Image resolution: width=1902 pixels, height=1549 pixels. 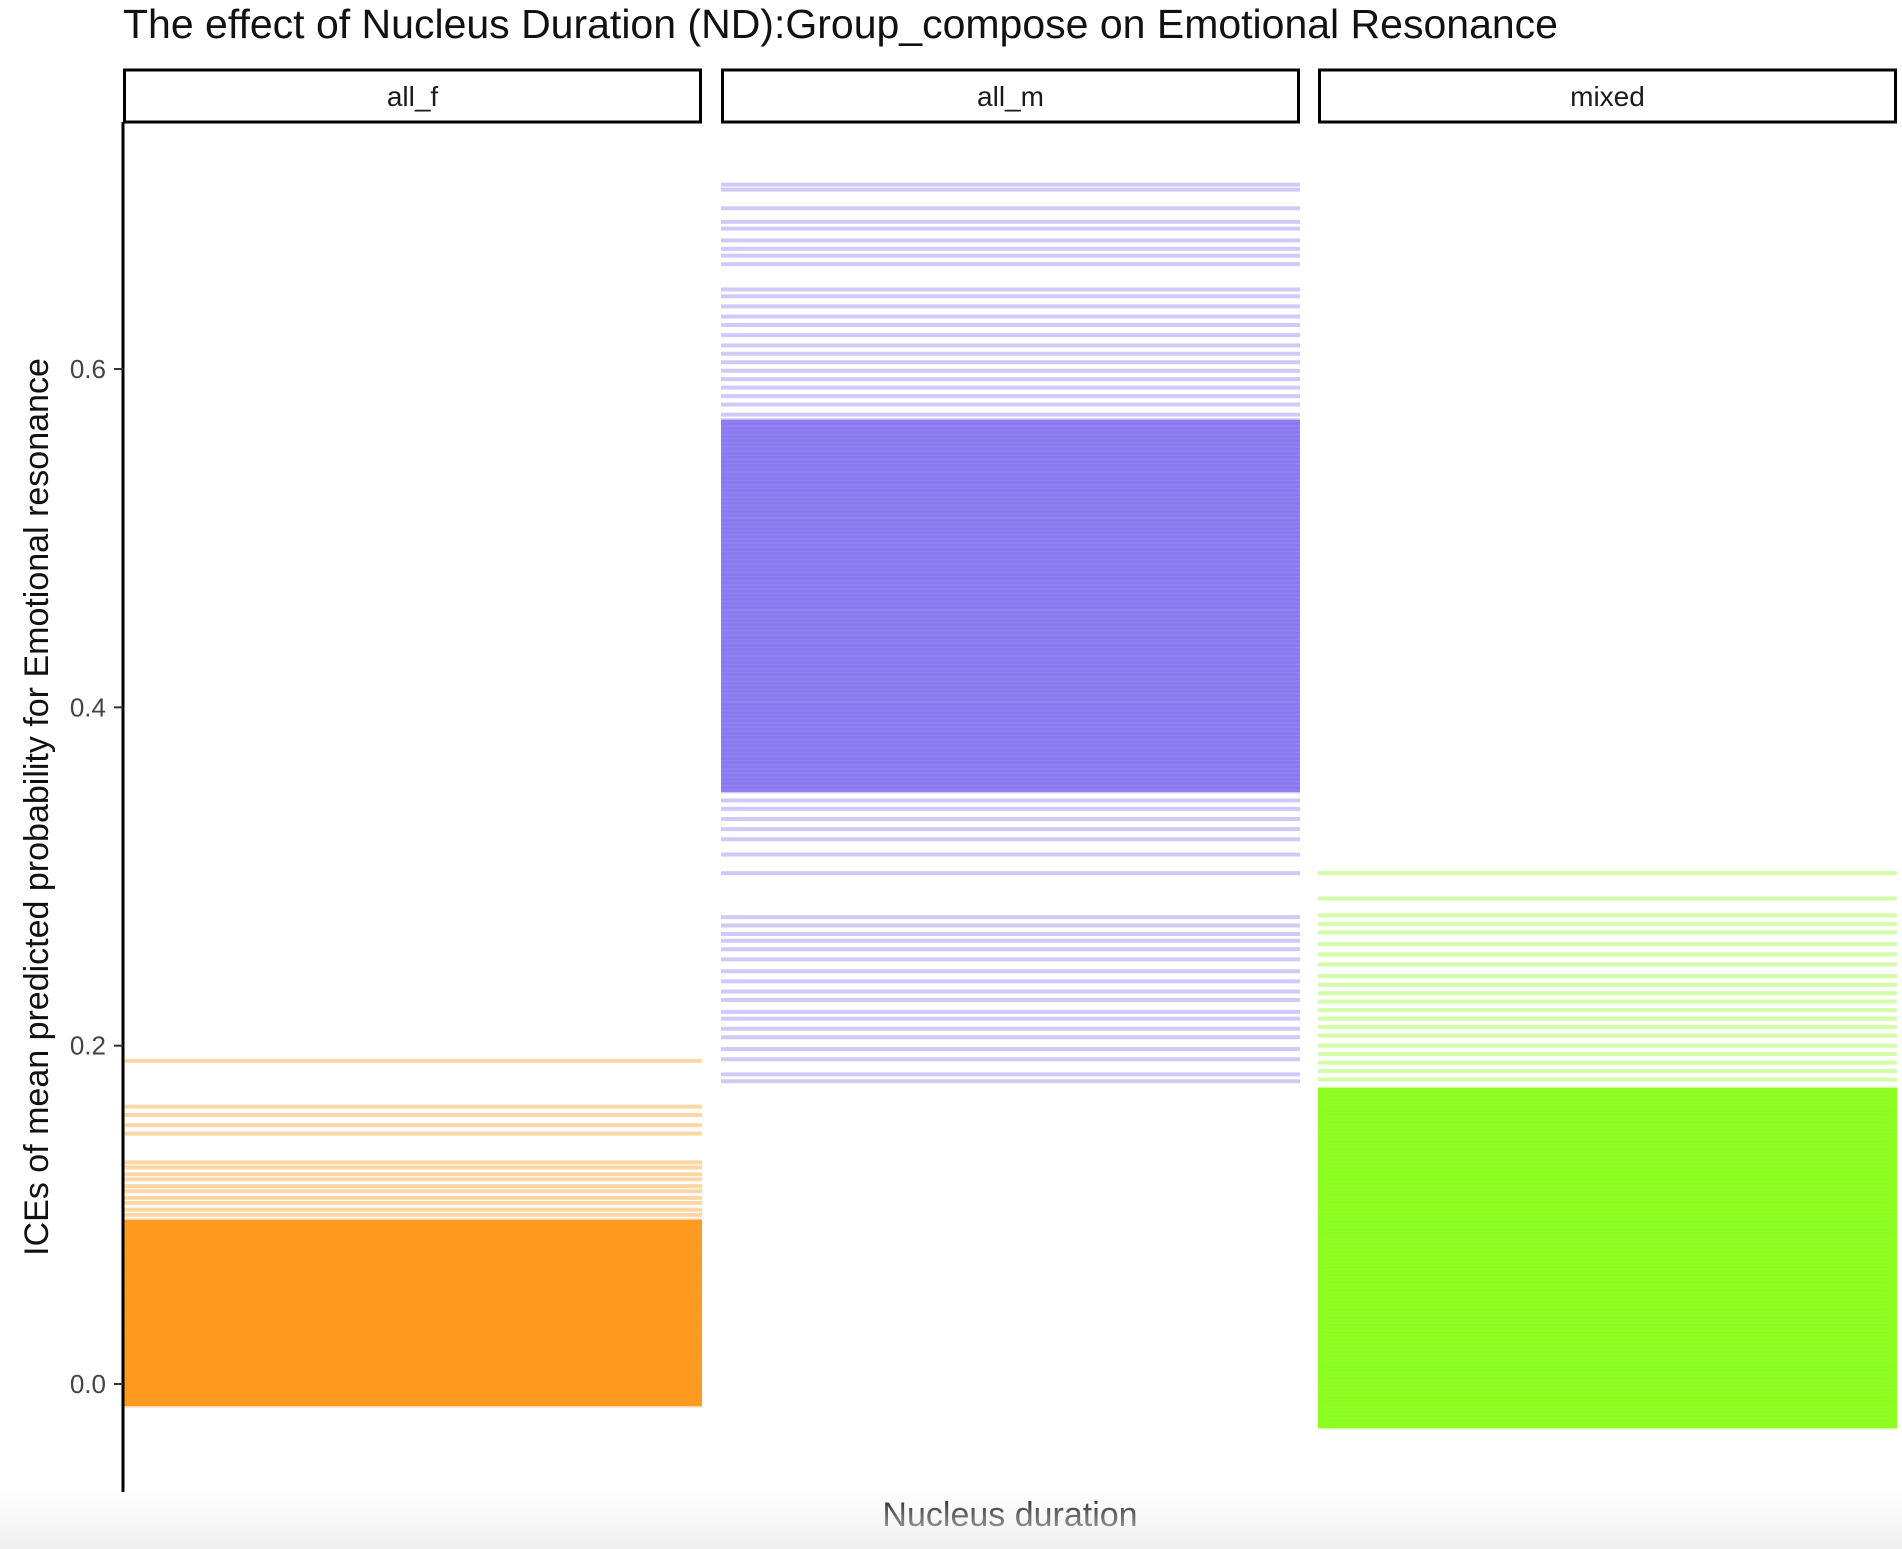 I want to click on y-tick-label: 0.0, so click(x=88, y=1384).